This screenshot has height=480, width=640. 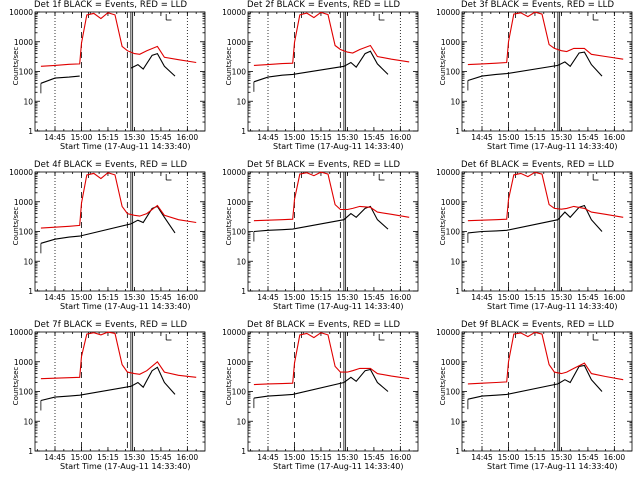 I want to click on panel-title: Det 7f BLACK = Events, RED = LLD, so click(x=111, y=325).